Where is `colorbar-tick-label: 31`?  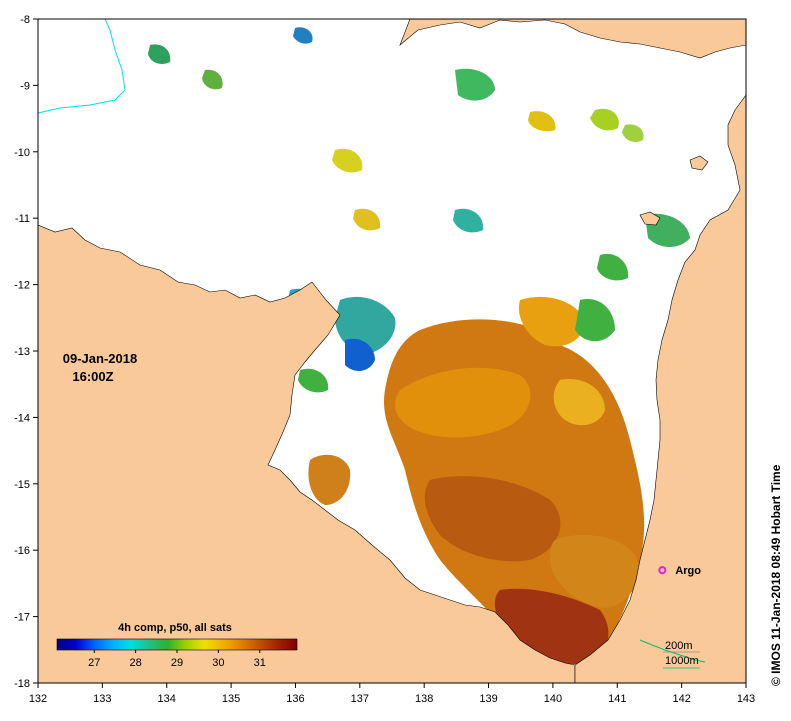
colorbar-tick-label: 31 is located at coordinates (260, 663).